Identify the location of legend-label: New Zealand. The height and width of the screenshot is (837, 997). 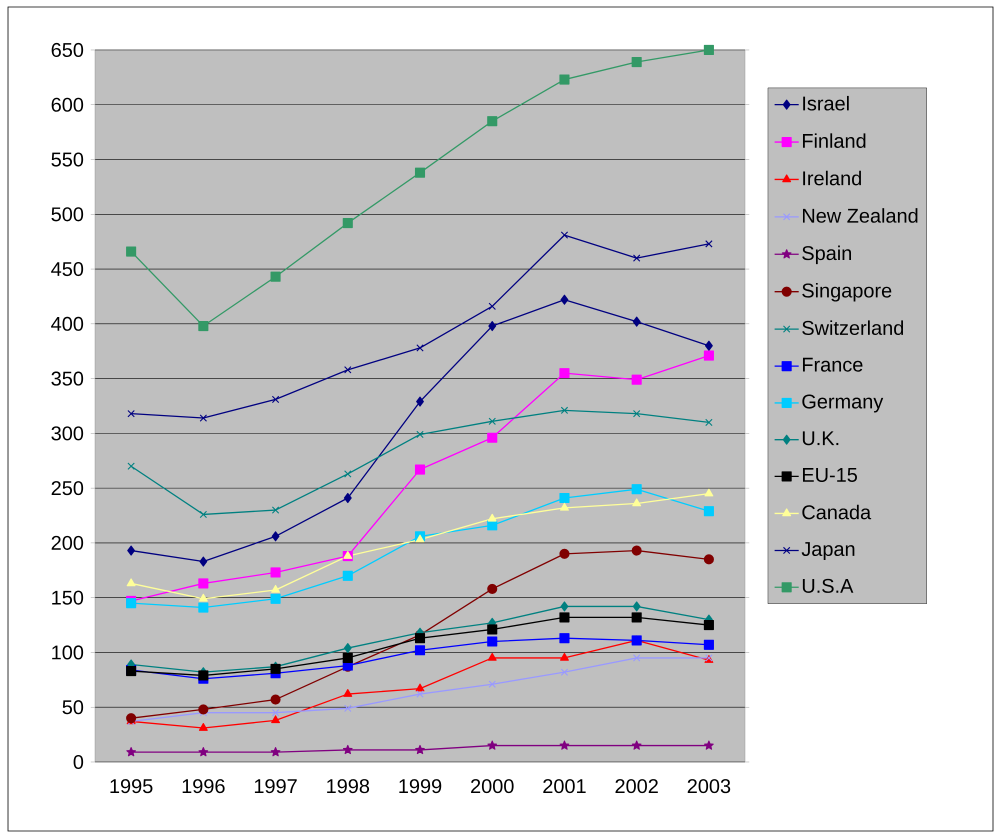
(860, 215).